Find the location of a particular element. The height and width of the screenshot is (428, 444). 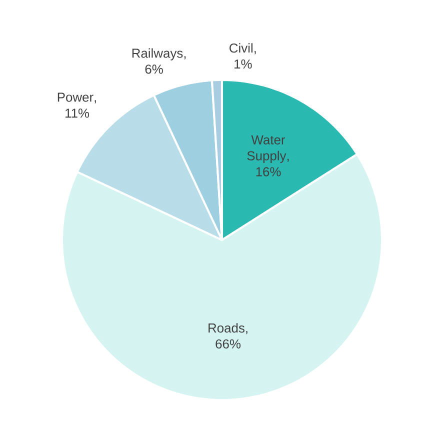

slice-label: Power is located at coordinates (76, 97).